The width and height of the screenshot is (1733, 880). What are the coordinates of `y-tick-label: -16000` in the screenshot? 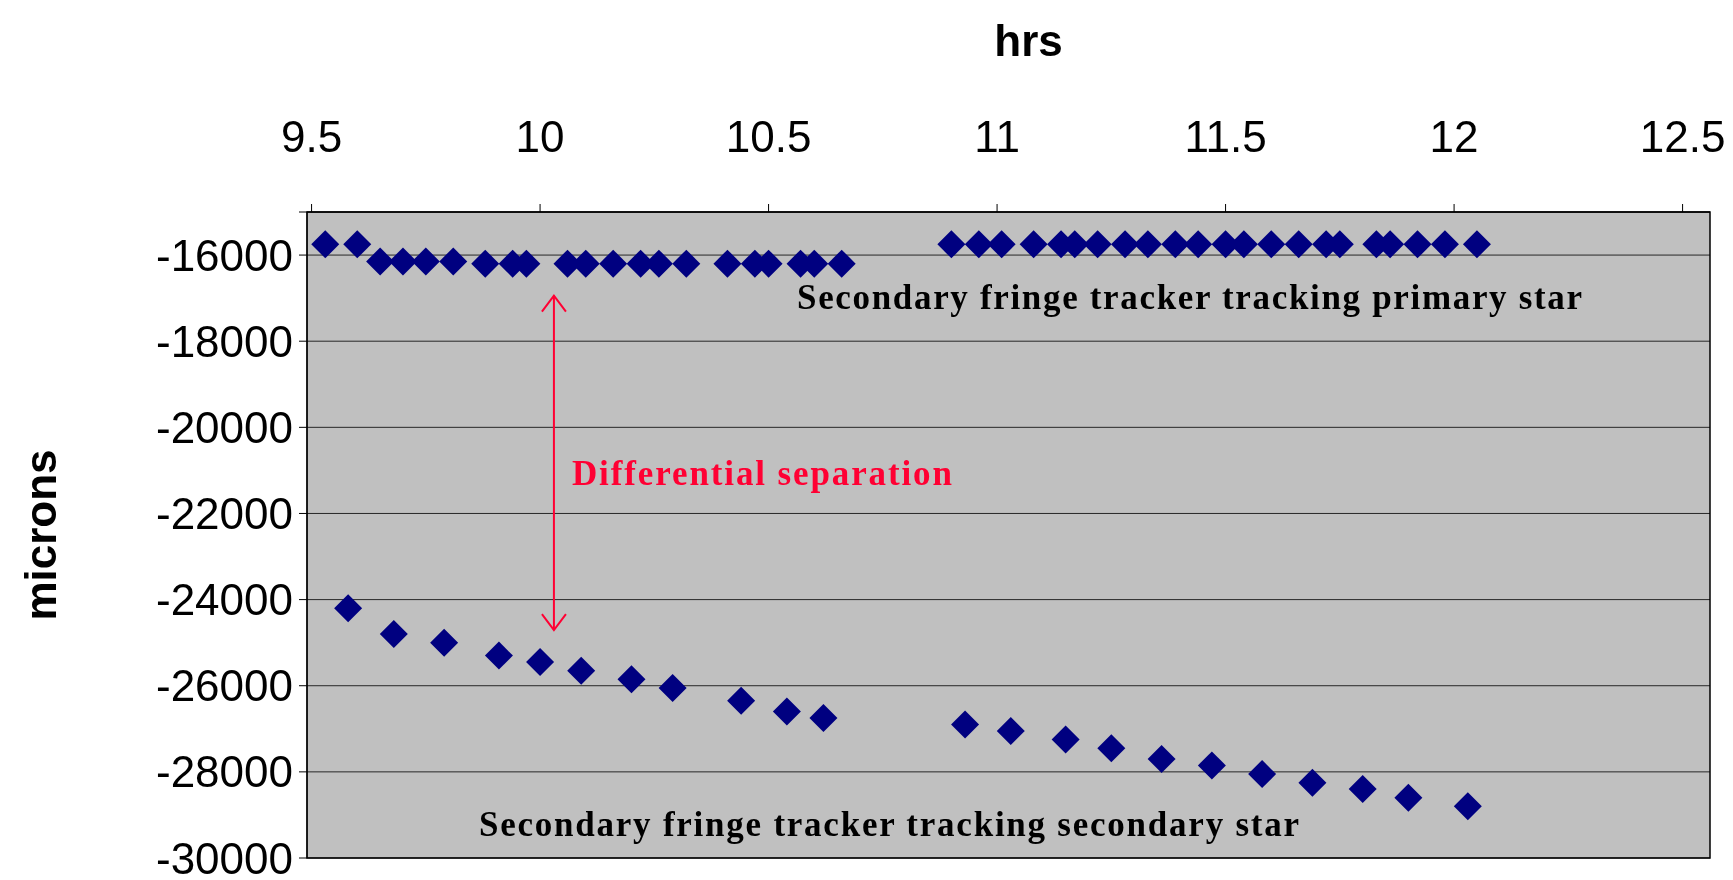 It's located at (224, 255).